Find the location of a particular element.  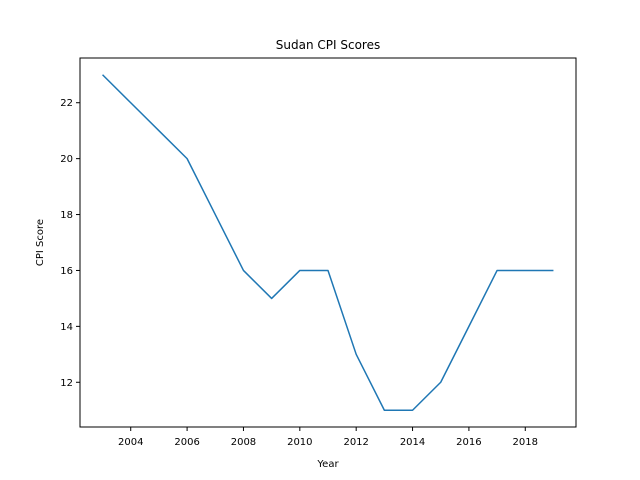

y-tick-label: 20 is located at coordinates (66, 159).